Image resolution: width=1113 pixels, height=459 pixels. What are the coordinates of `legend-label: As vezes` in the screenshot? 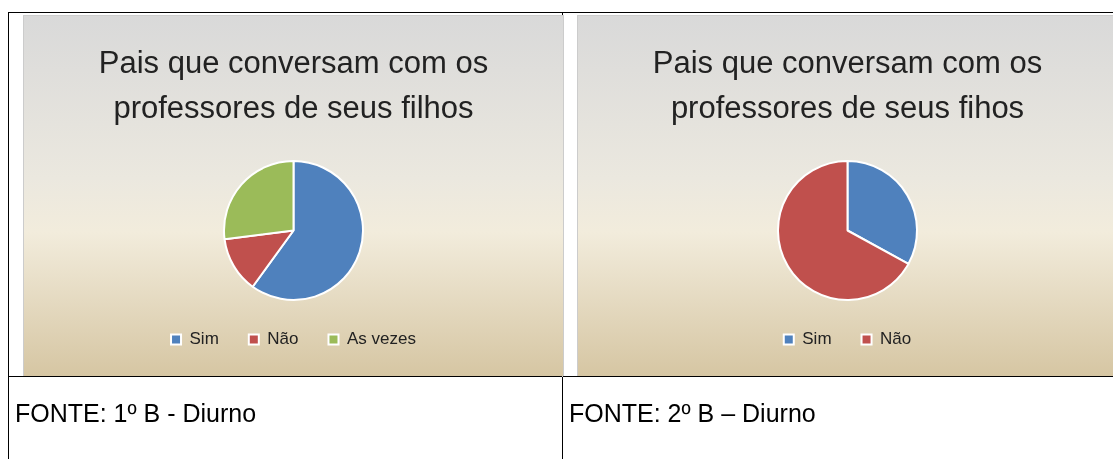 It's located at (381, 339).